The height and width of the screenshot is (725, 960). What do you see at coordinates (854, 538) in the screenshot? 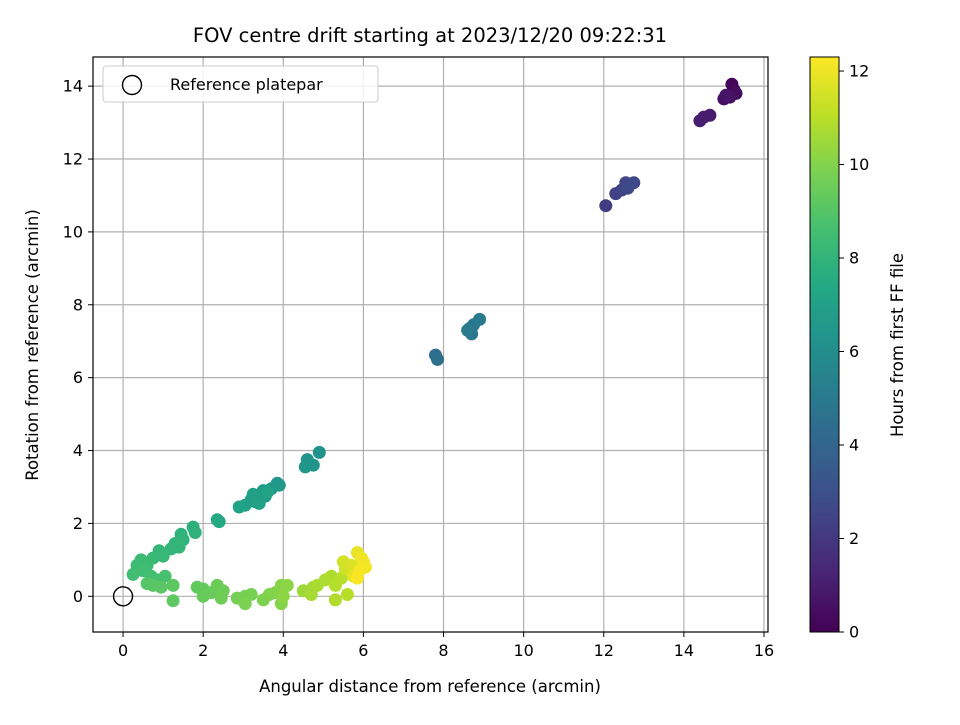
I see `colorbar-tick-label: 2` at bounding box center [854, 538].